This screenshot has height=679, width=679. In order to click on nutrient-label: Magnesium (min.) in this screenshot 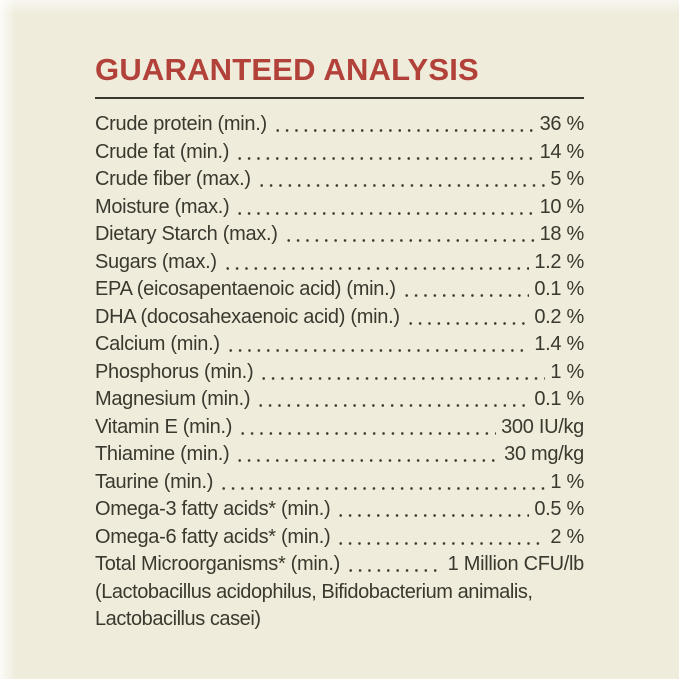, I will do `click(173, 399)`.